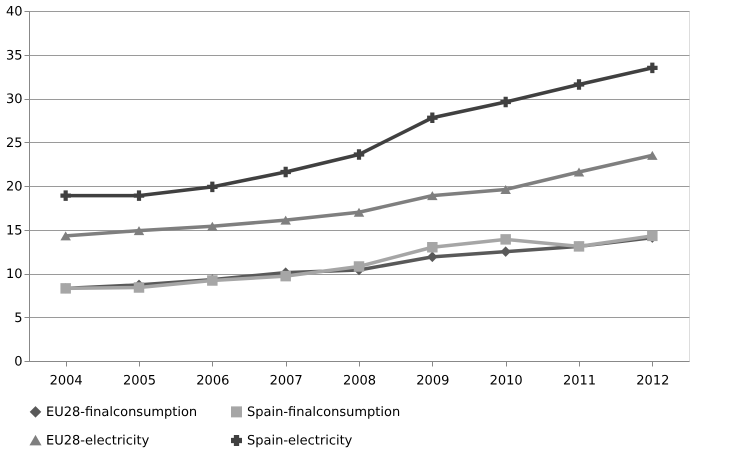 This screenshot has width=755, height=461. Describe the element at coordinates (14, 143) in the screenshot. I see `y-tick-label: 25` at that location.